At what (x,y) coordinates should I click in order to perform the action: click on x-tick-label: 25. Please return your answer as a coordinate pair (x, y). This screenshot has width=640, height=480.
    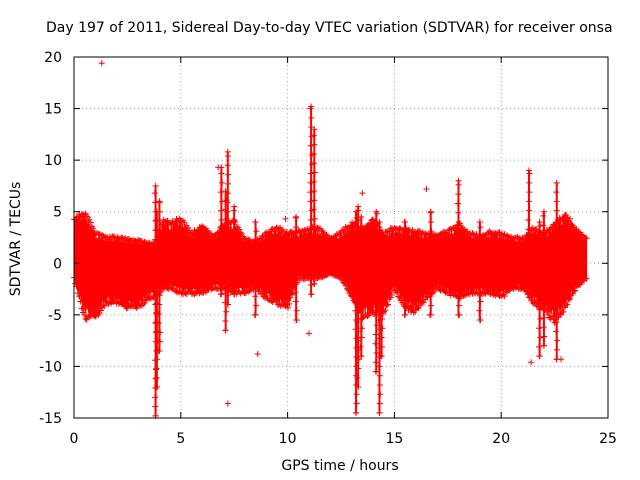
    Looking at the image, I should click on (608, 439).